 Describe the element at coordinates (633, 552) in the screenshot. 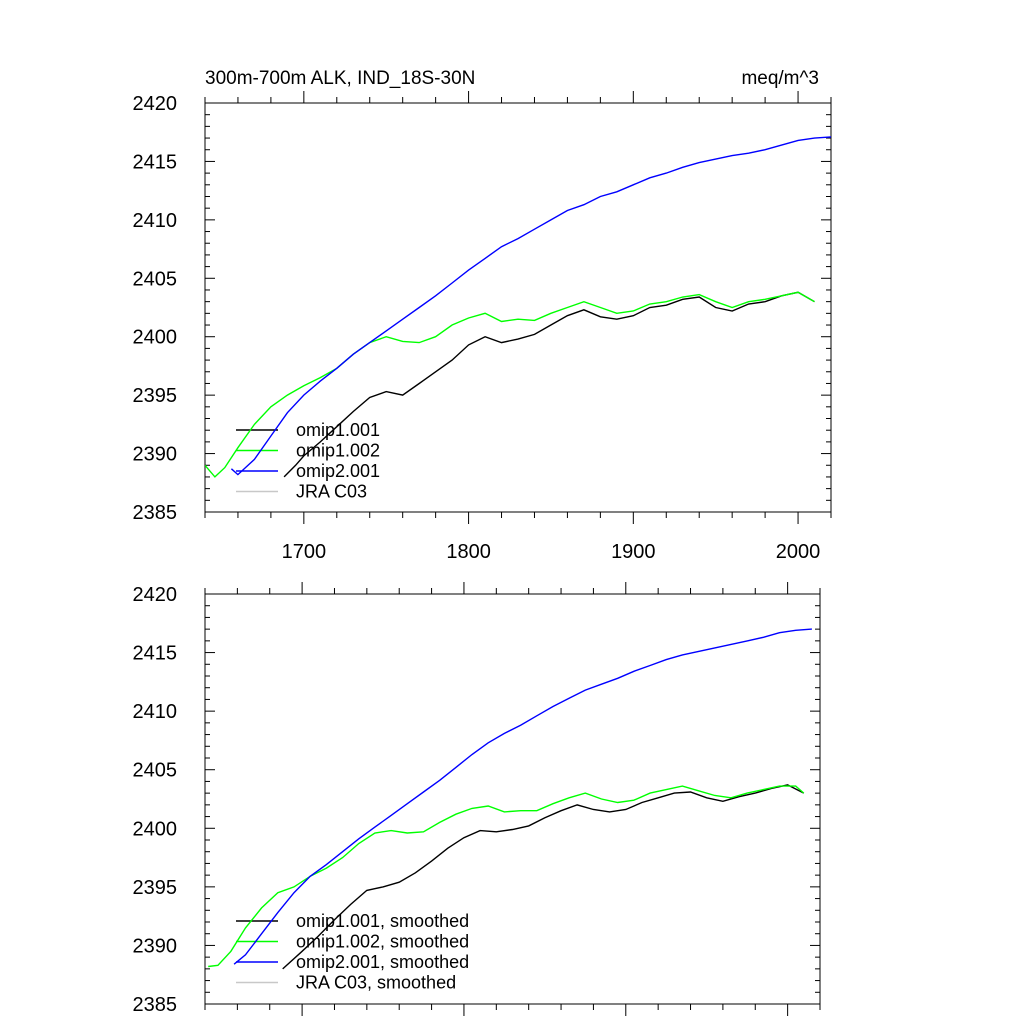

I see `x-tick-label: 1900` at that location.